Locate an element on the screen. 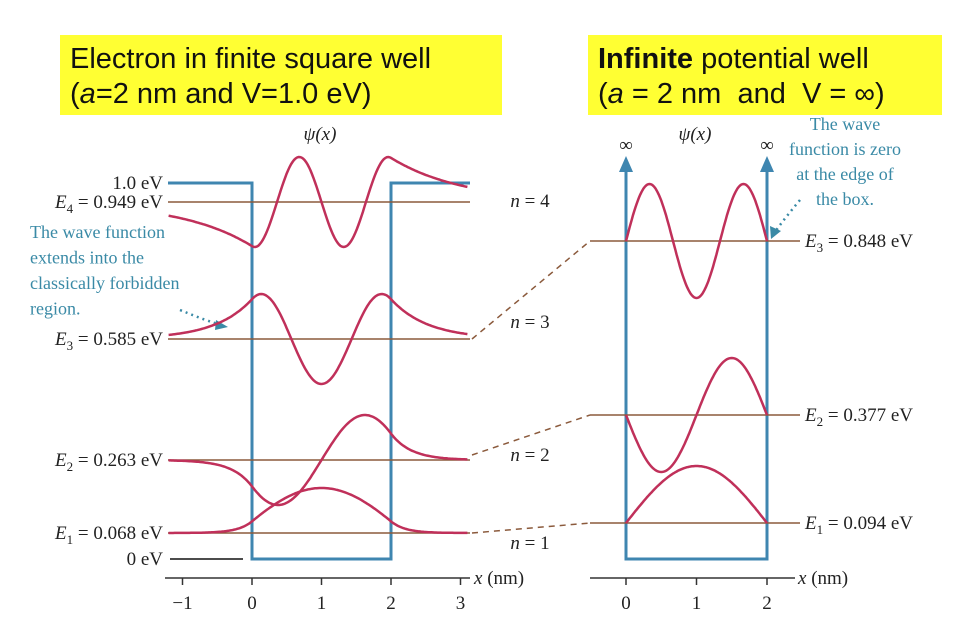 Image resolution: width=979 pixels, height=641 pixels. energy-label: E1 = 0.068 eV is located at coordinates (108, 535).